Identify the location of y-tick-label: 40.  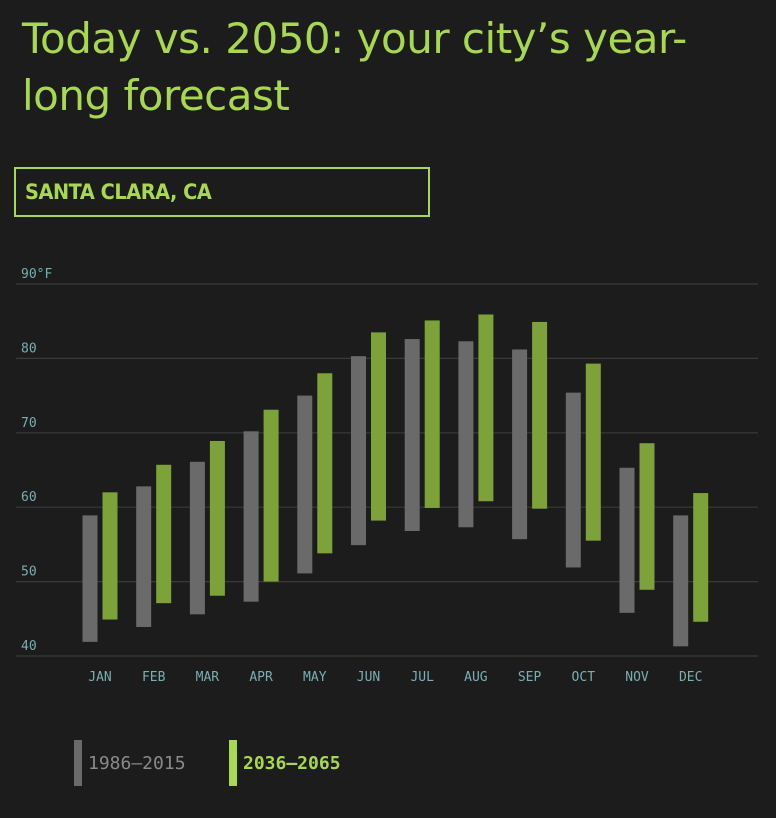
(29, 646).